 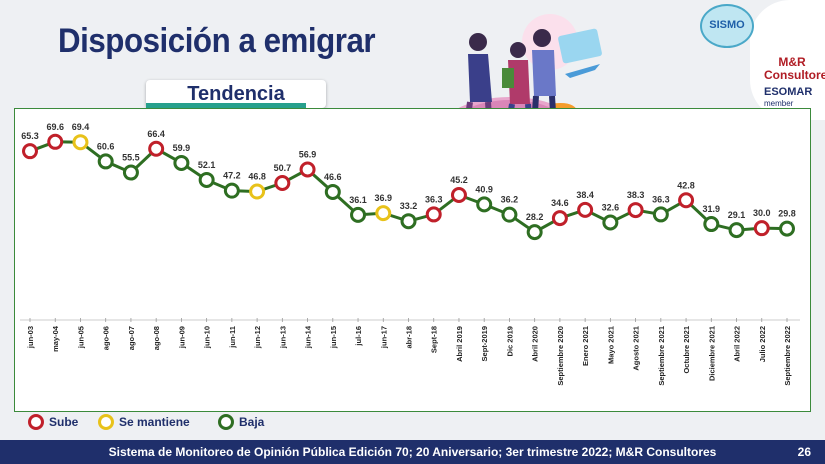 I want to click on subtitle: Tendencia, so click(x=236, y=94).